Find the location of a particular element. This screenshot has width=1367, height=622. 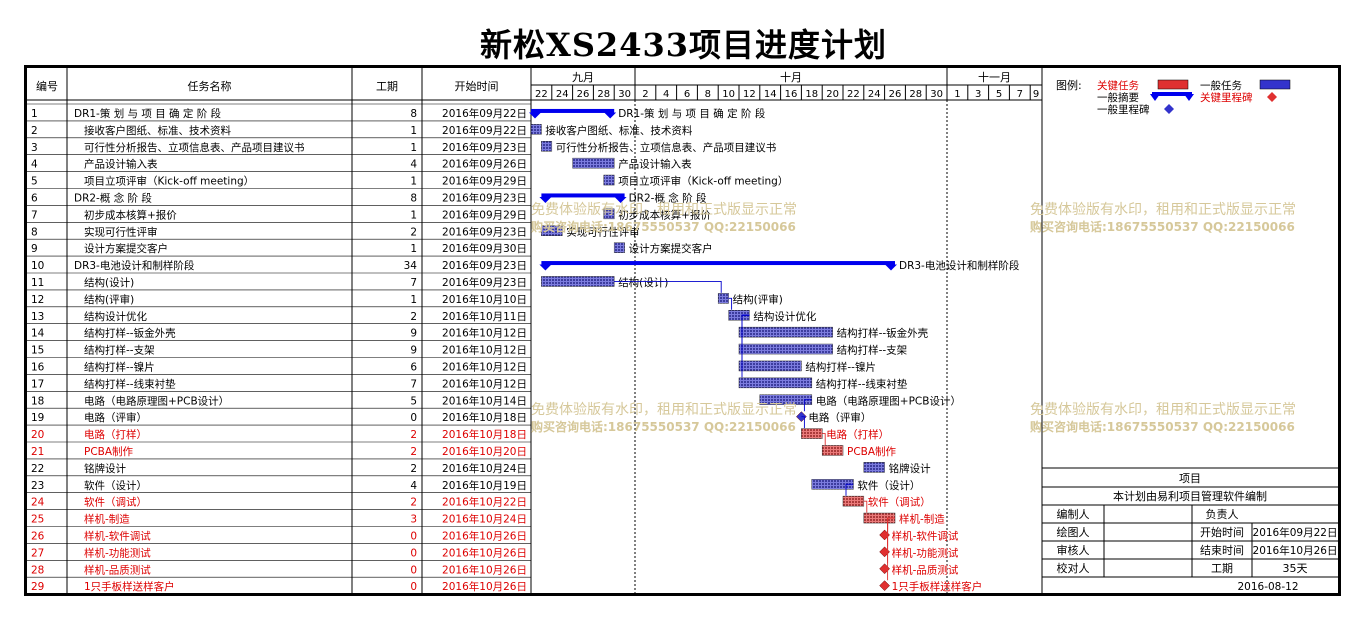

milestone-diamond is located at coordinates (884, 586).